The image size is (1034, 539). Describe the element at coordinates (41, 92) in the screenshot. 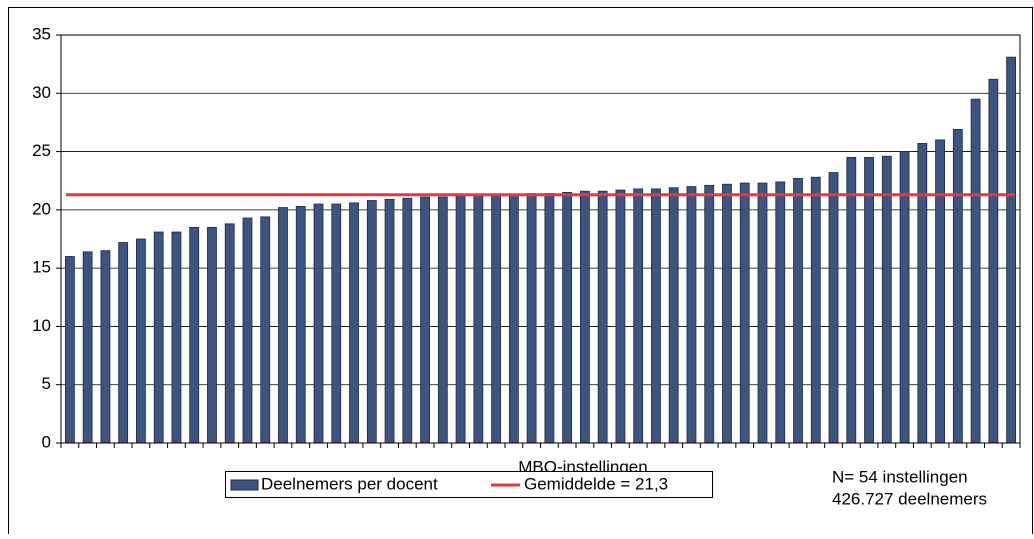

I see `y-tick-label: 30` at that location.